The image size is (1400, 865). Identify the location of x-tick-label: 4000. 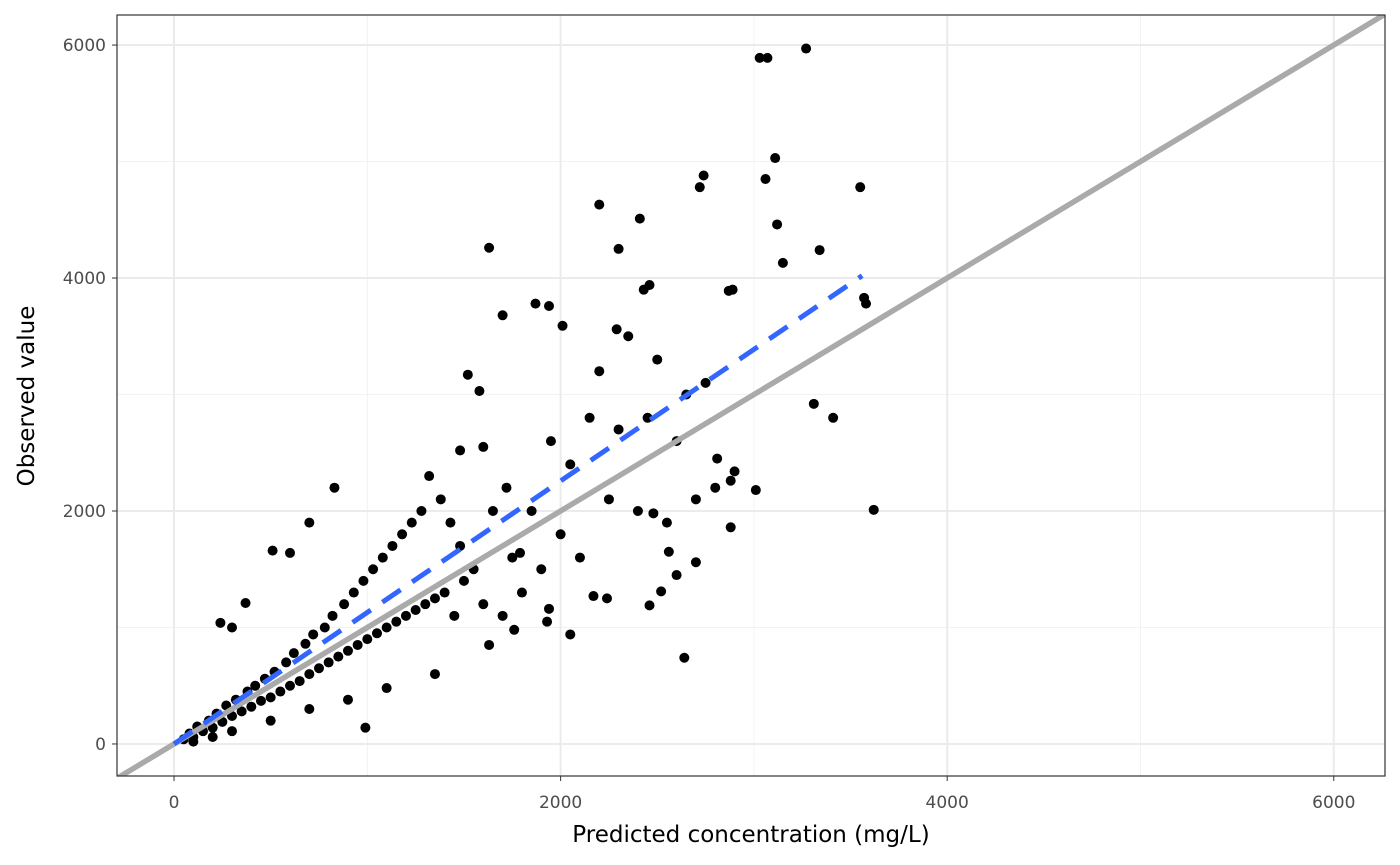
(947, 803).